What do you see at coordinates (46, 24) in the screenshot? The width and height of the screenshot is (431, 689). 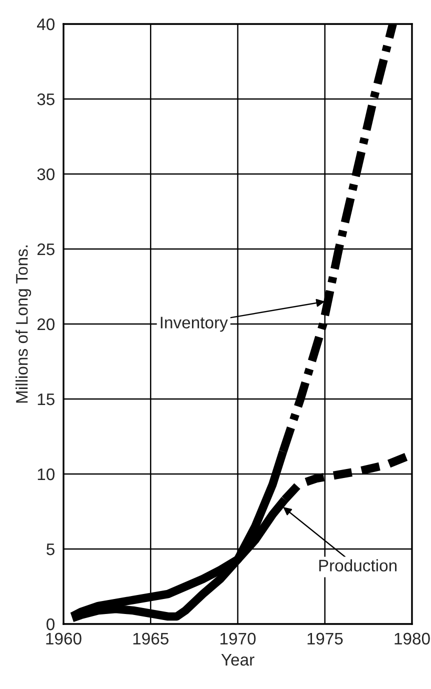 I see `y-tick-label: 40` at bounding box center [46, 24].